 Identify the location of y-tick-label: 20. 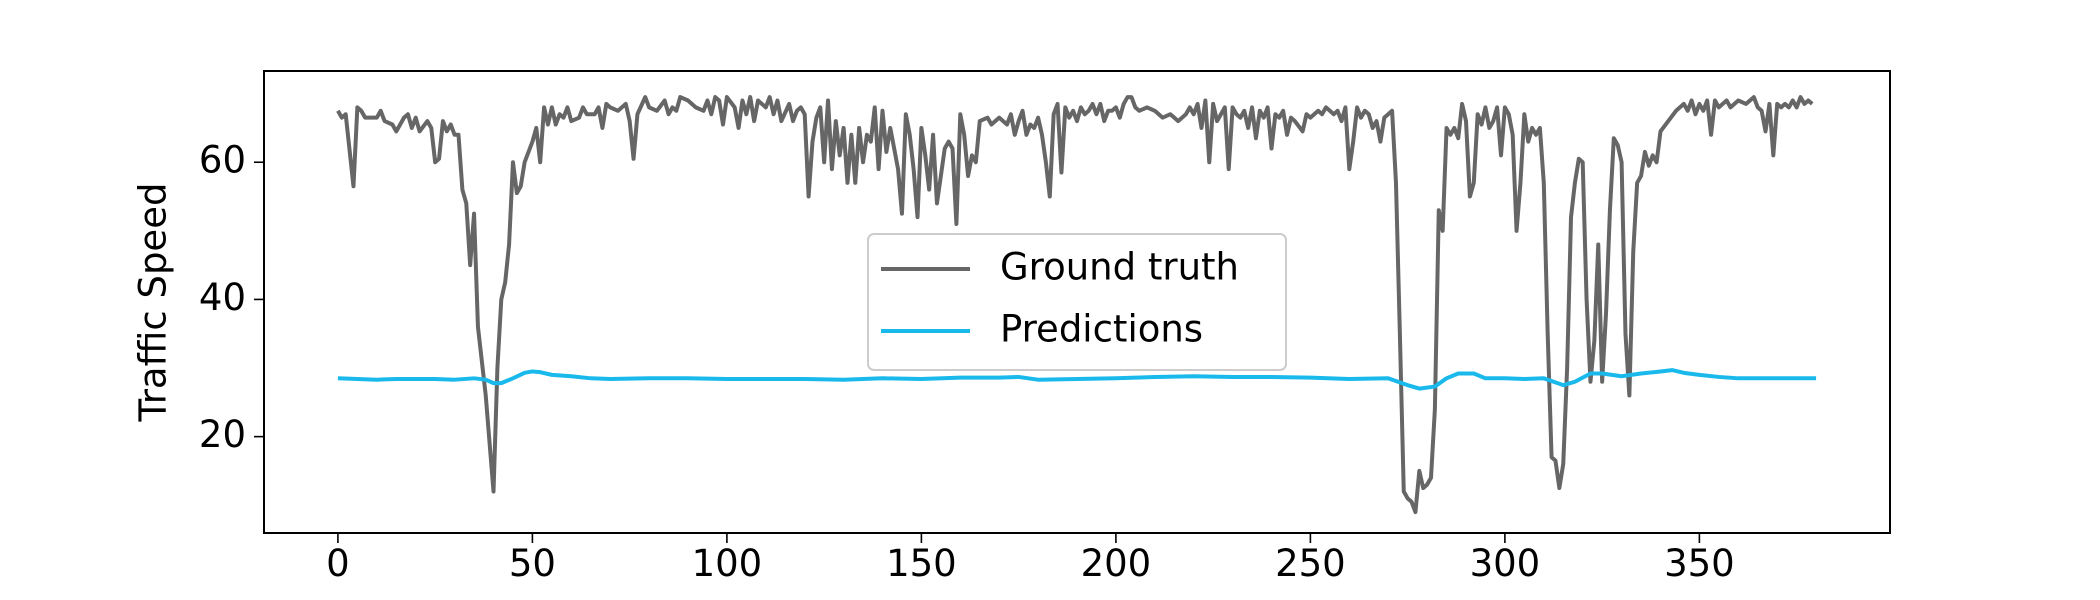
(222, 434).